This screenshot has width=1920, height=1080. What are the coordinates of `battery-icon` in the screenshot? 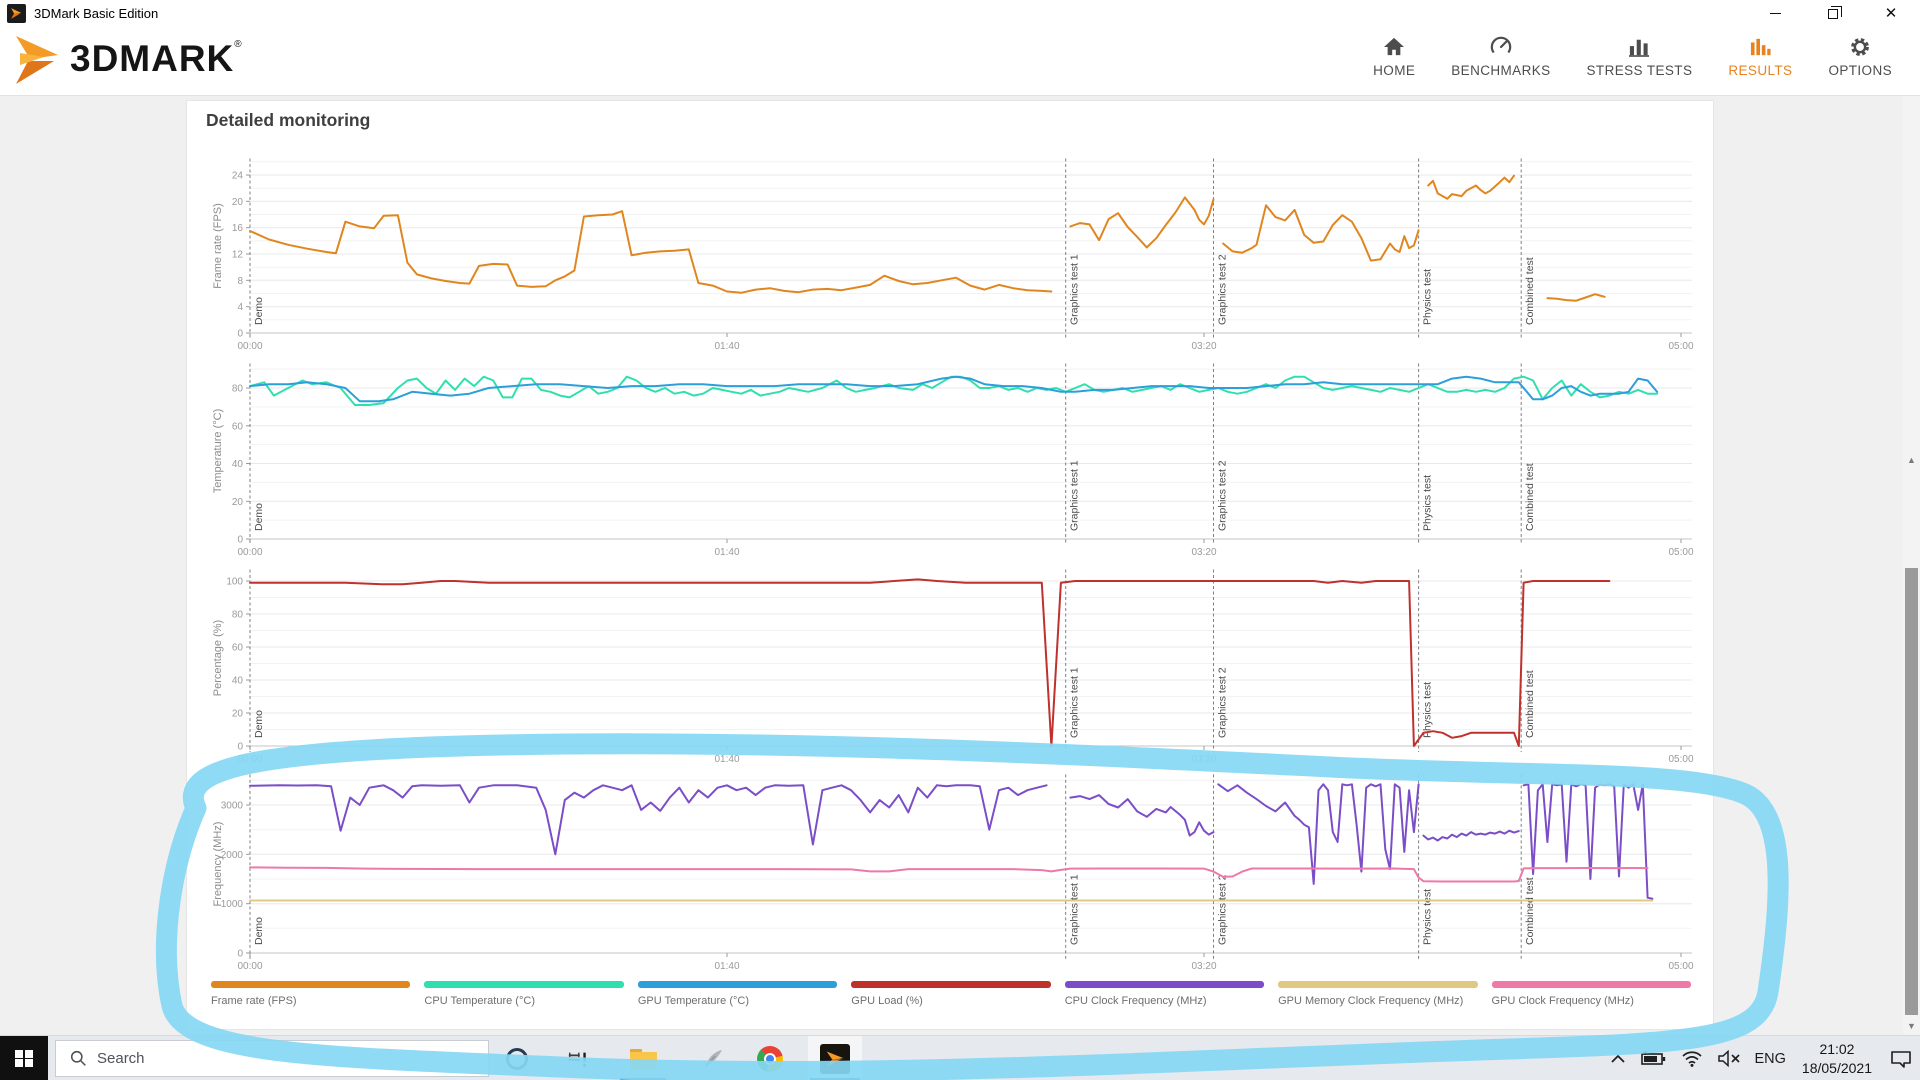 It's located at (1653, 1058).